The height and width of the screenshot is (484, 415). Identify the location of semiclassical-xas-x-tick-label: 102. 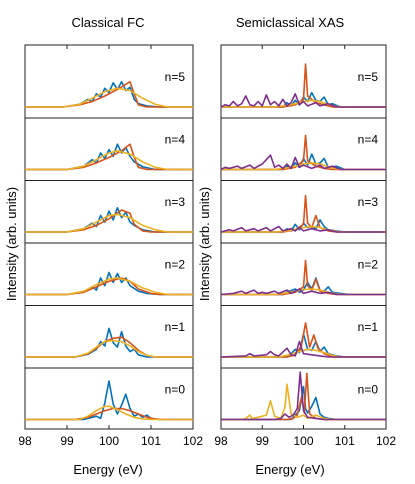
(386, 441).